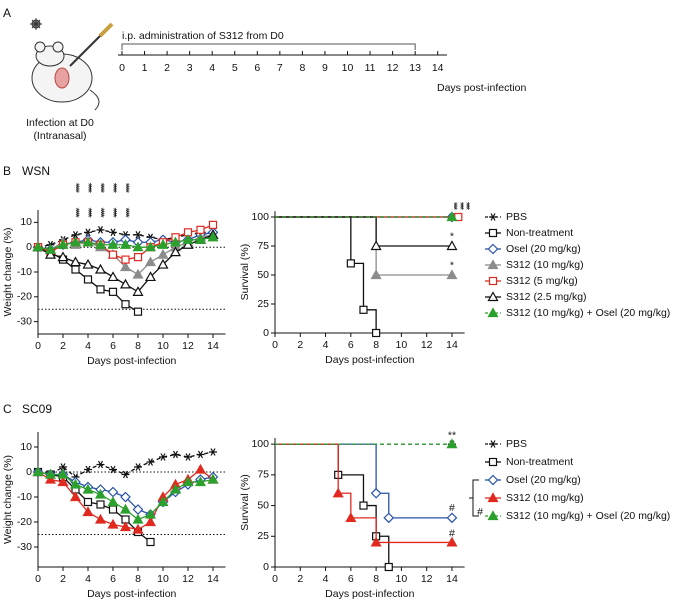  I want to click on significance-mark: ***, so click(460, 206).